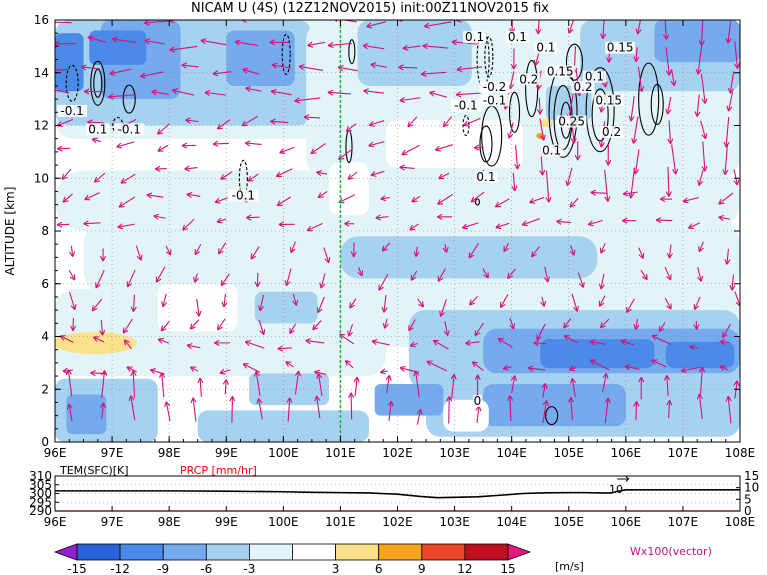  What do you see at coordinates (112, 522) in the screenshot?
I see `surface-x-tick-label: 97E` at bounding box center [112, 522].